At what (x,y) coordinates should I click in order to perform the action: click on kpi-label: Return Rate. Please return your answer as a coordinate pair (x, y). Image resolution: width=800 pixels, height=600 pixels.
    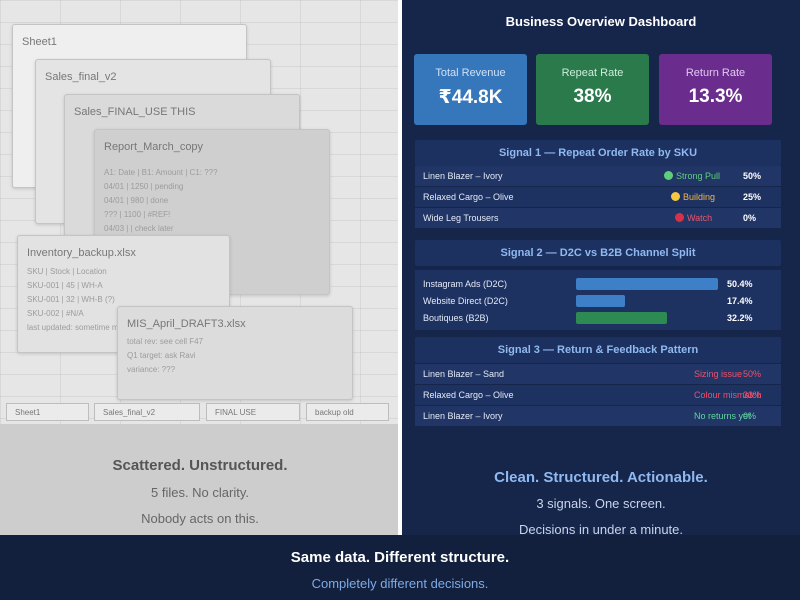
    Looking at the image, I should click on (715, 73).